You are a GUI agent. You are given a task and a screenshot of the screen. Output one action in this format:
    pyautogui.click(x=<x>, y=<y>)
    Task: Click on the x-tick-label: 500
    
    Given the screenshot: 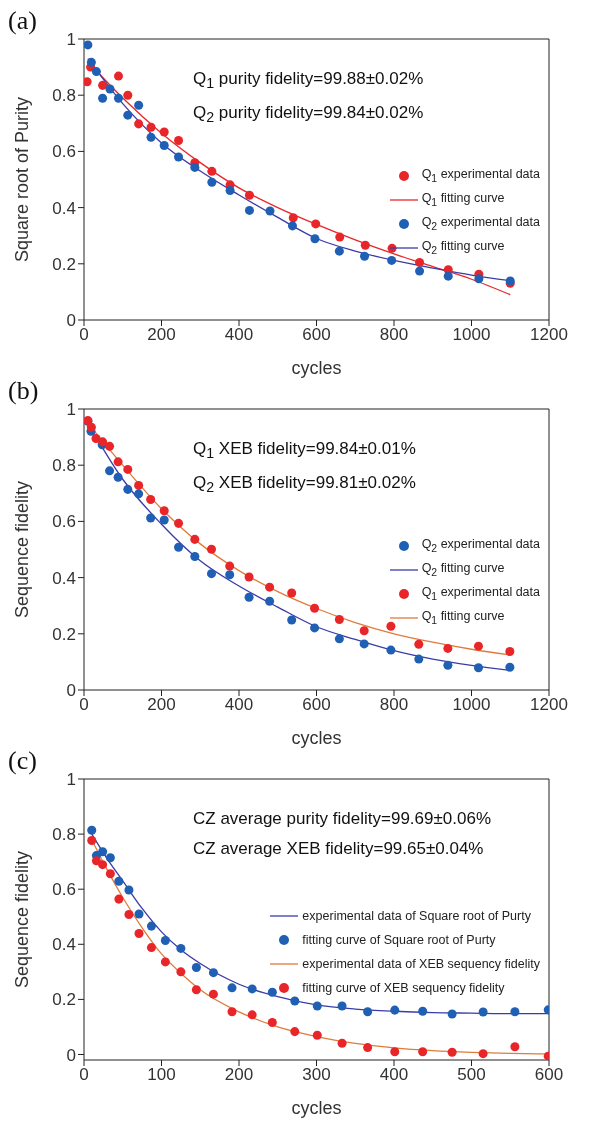 What is the action you would take?
    pyautogui.click(x=471, y=1075)
    